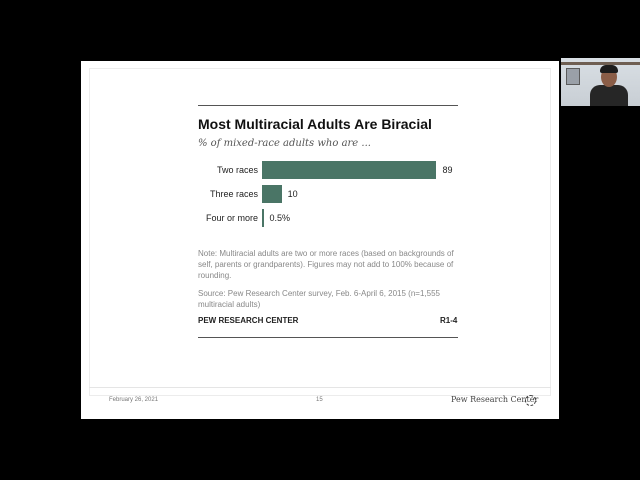 The image size is (640, 480). What do you see at coordinates (134, 400) in the screenshot?
I see `footer-date: February 26, 2021` at bounding box center [134, 400].